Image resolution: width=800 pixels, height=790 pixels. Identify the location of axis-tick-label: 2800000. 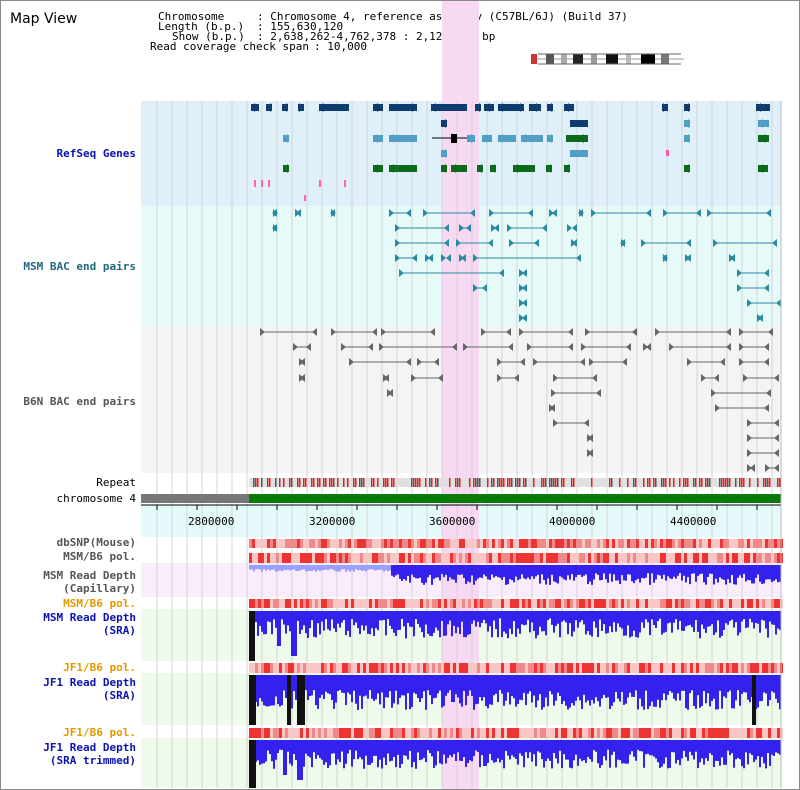
(211, 521).